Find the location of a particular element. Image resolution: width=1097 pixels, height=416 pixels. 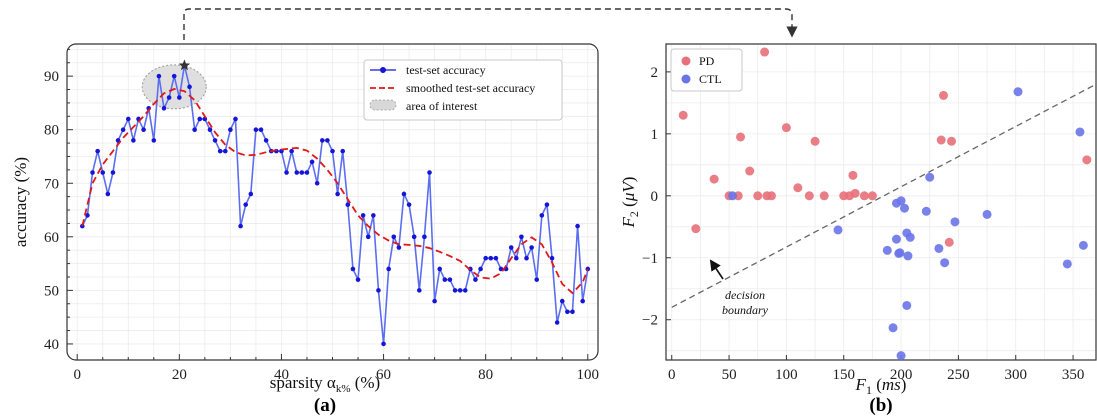

legend-label-smoothed: smoothed test-set accuracy is located at coordinates (470, 88).